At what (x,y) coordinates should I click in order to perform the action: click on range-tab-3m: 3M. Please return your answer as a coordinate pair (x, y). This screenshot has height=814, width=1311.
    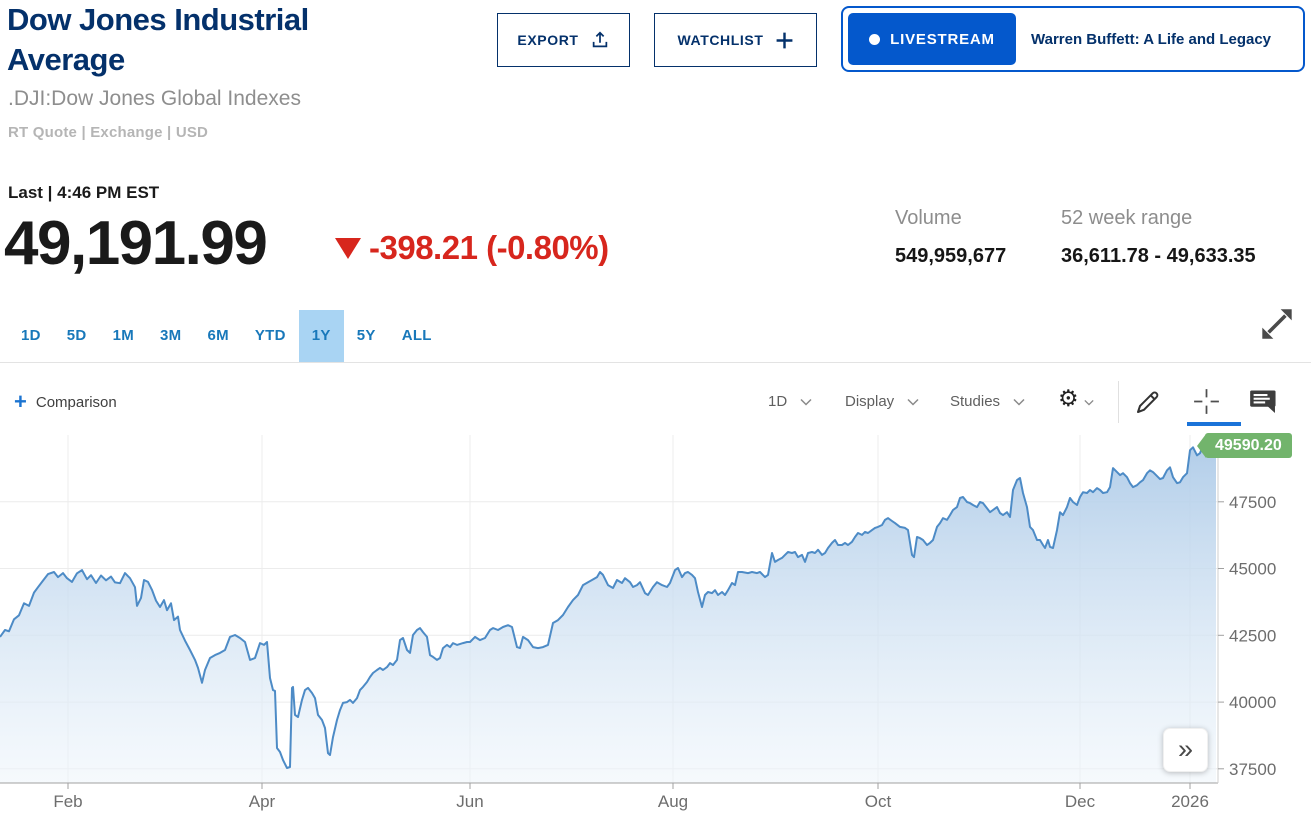
    Looking at the image, I should click on (171, 335).